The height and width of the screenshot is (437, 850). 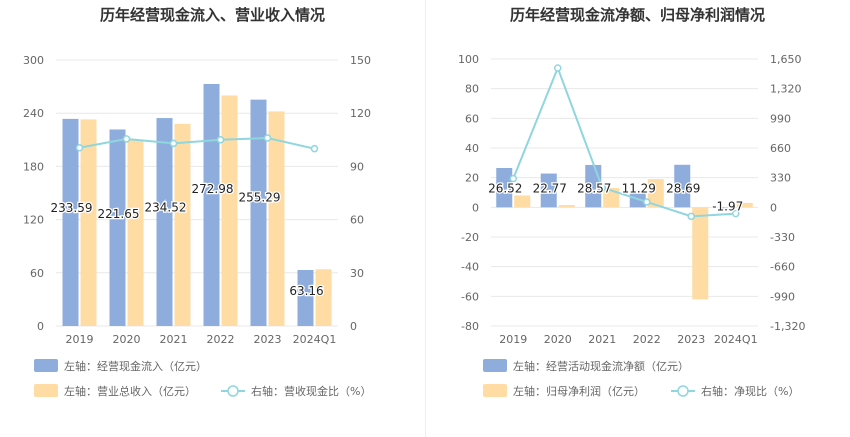 What do you see at coordinates (727, 206) in the screenshot?
I see `data-label: -1.97` at bounding box center [727, 206].